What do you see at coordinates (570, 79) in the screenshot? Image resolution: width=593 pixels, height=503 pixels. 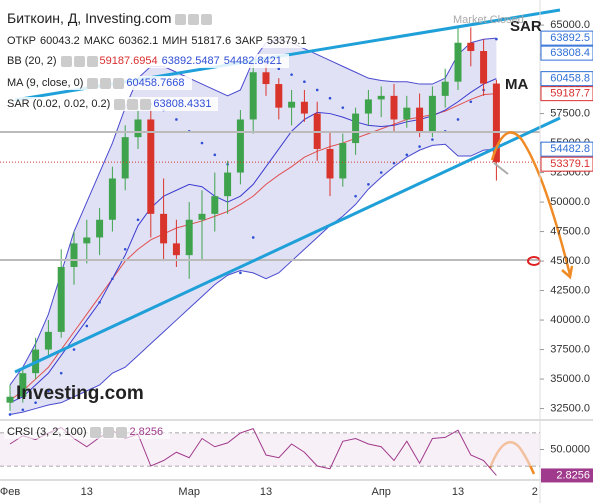 I see `price-tag-label: 60458.8` at bounding box center [570, 79].